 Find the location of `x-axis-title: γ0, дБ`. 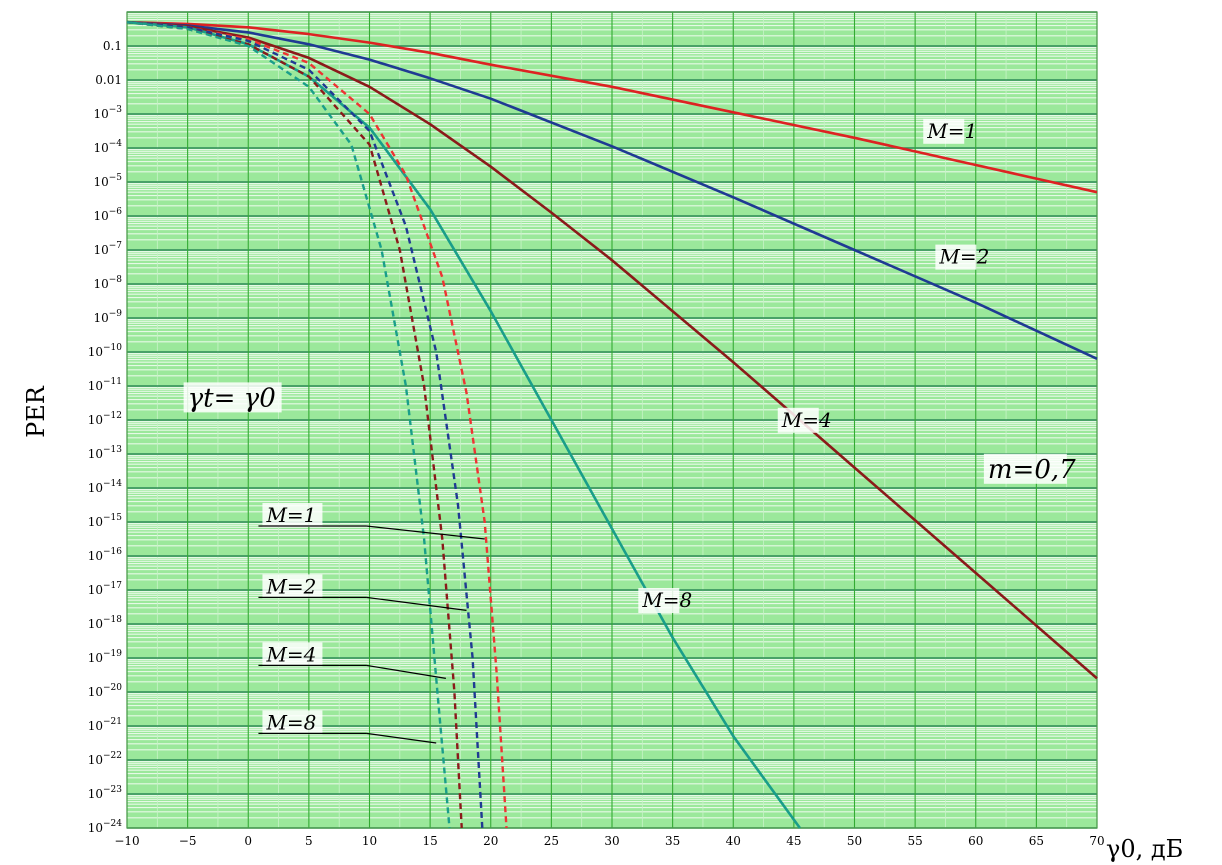

x-axis-title: γ0, дБ is located at coordinates (1144, 849).